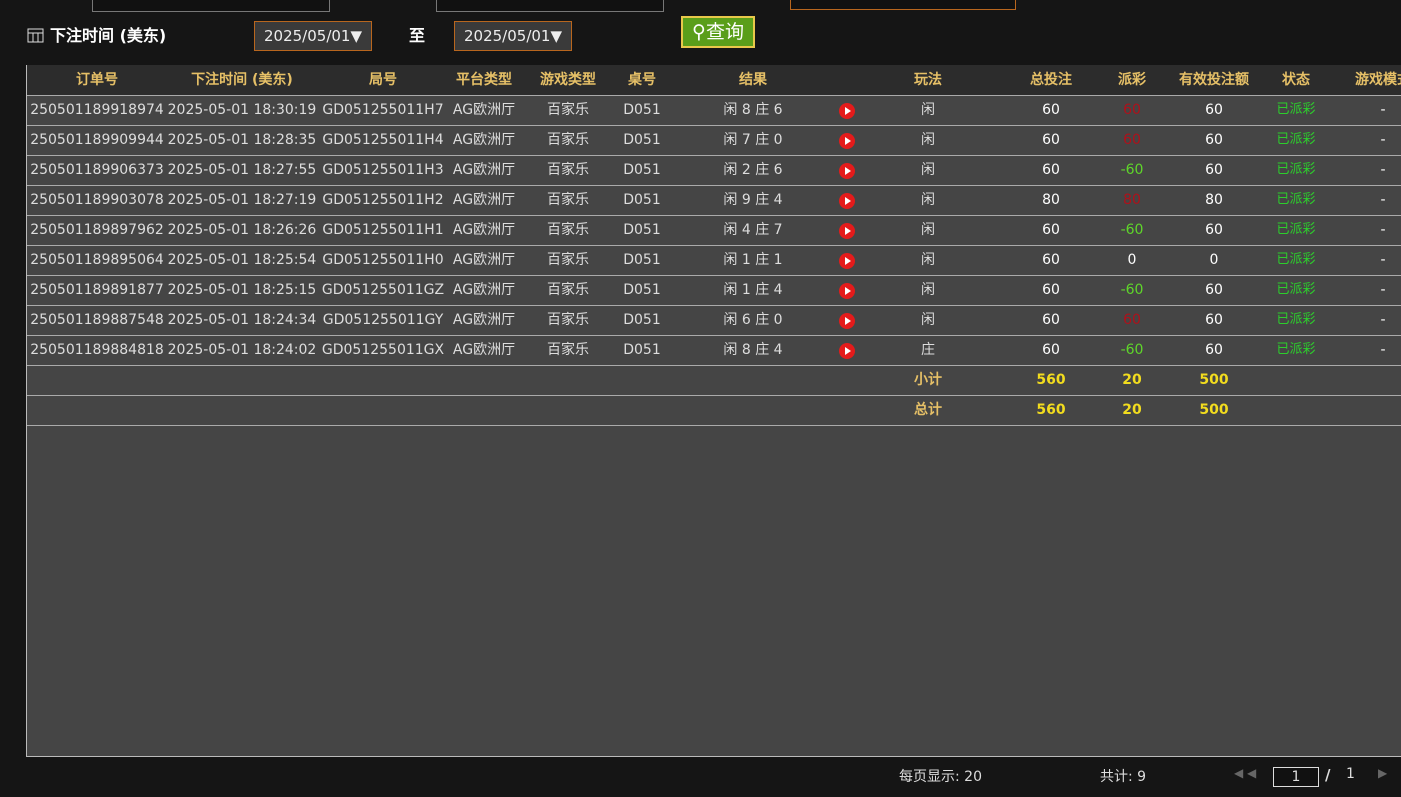  What do you see at coordinates (1051, 200) in the screenshot?
I see `cell: 80` at bounding box center [1051, 200].